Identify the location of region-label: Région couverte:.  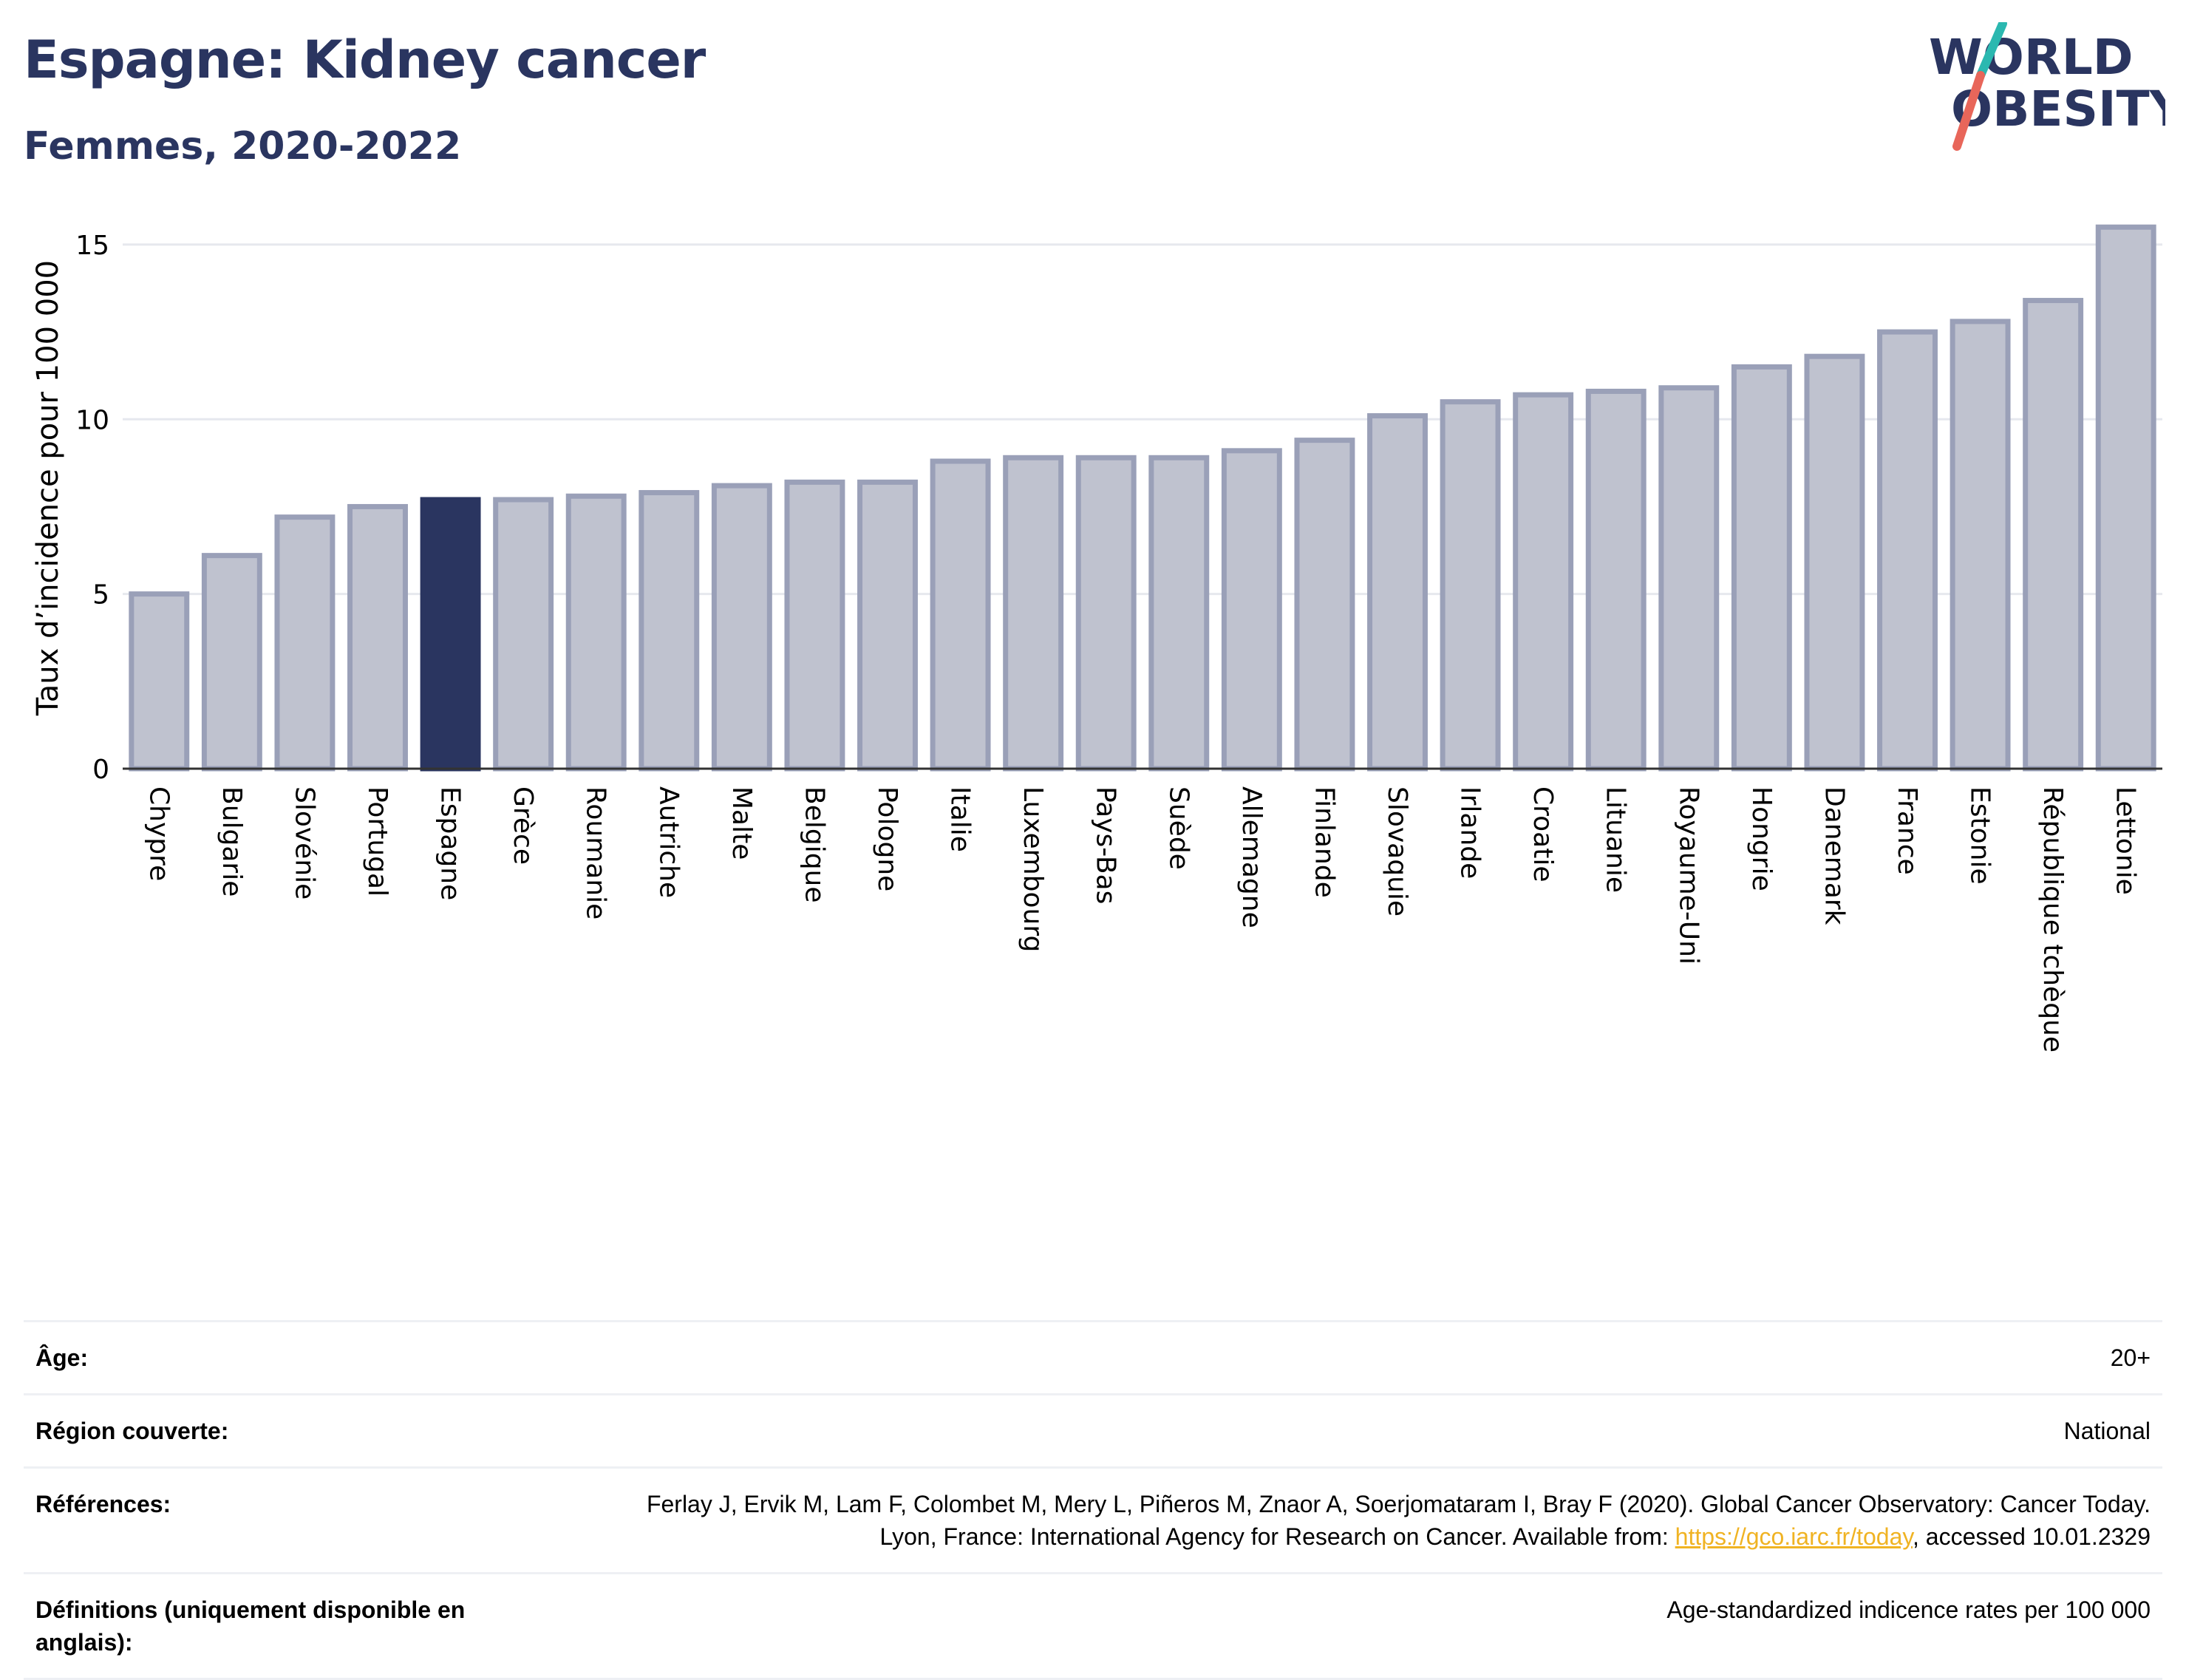
(132, 1431).